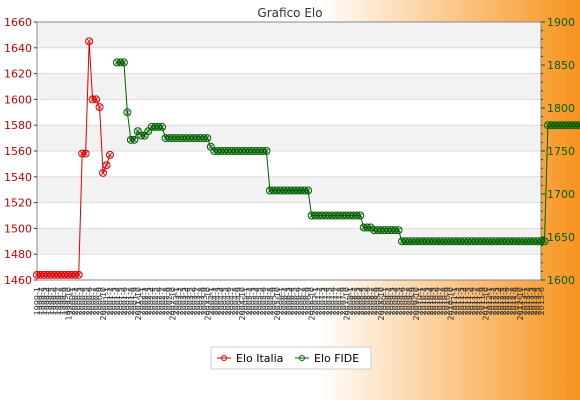 This screenshot has width=580, height=400. I want to click on x-tick-label: 2008-6, so click(367, 301).